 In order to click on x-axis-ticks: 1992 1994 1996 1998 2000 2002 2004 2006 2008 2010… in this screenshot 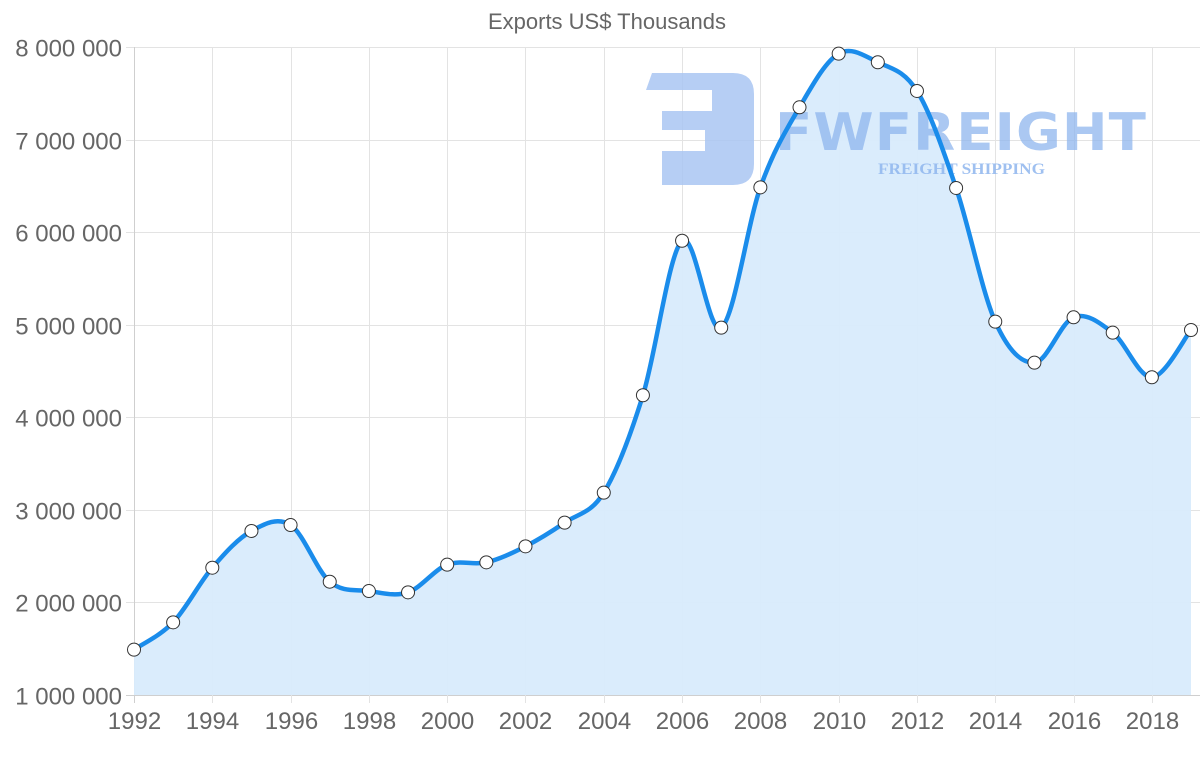, I will do `click(643, 721)`.